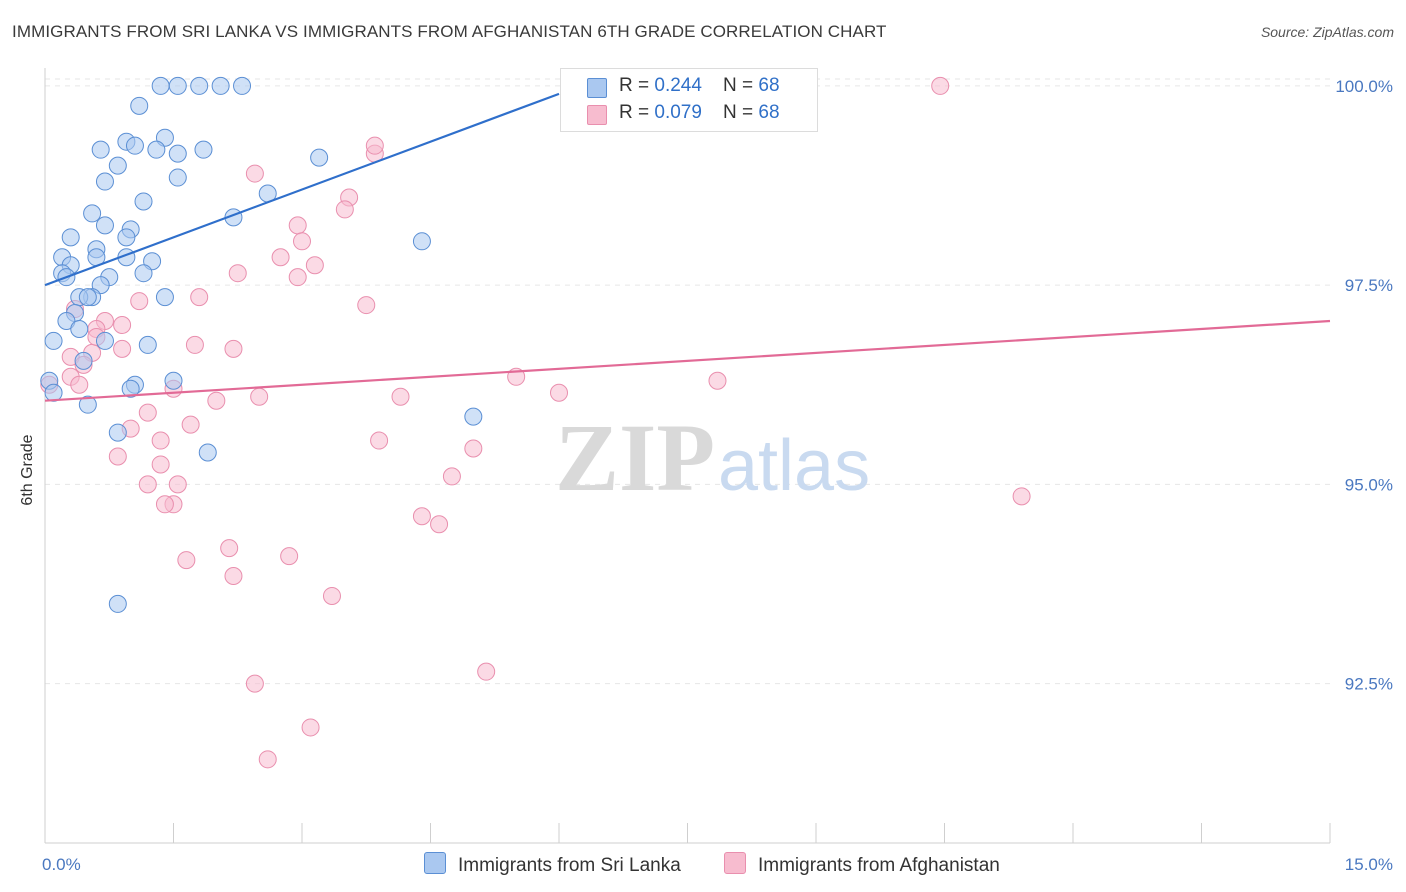  Describe the element at coordinates (597, 115) in the screenshot. I see `legend-swatch-pink` at that location.